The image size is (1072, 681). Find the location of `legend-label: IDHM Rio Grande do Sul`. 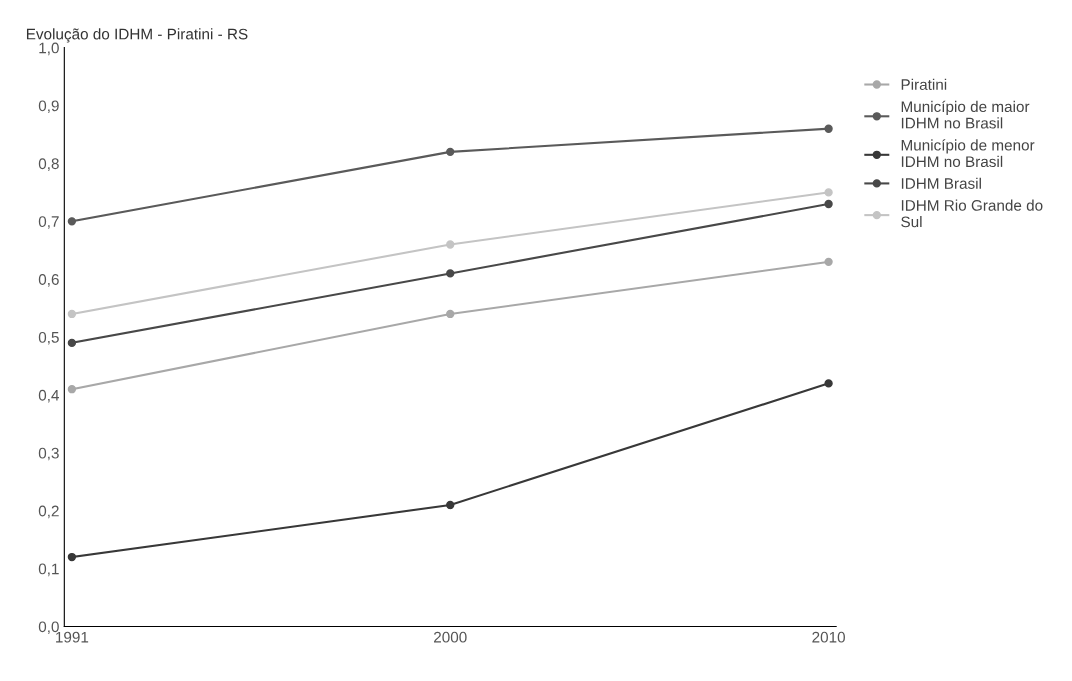

legend-label: IDHM Rio Grande do Sul is located at coordinates (972, 213).